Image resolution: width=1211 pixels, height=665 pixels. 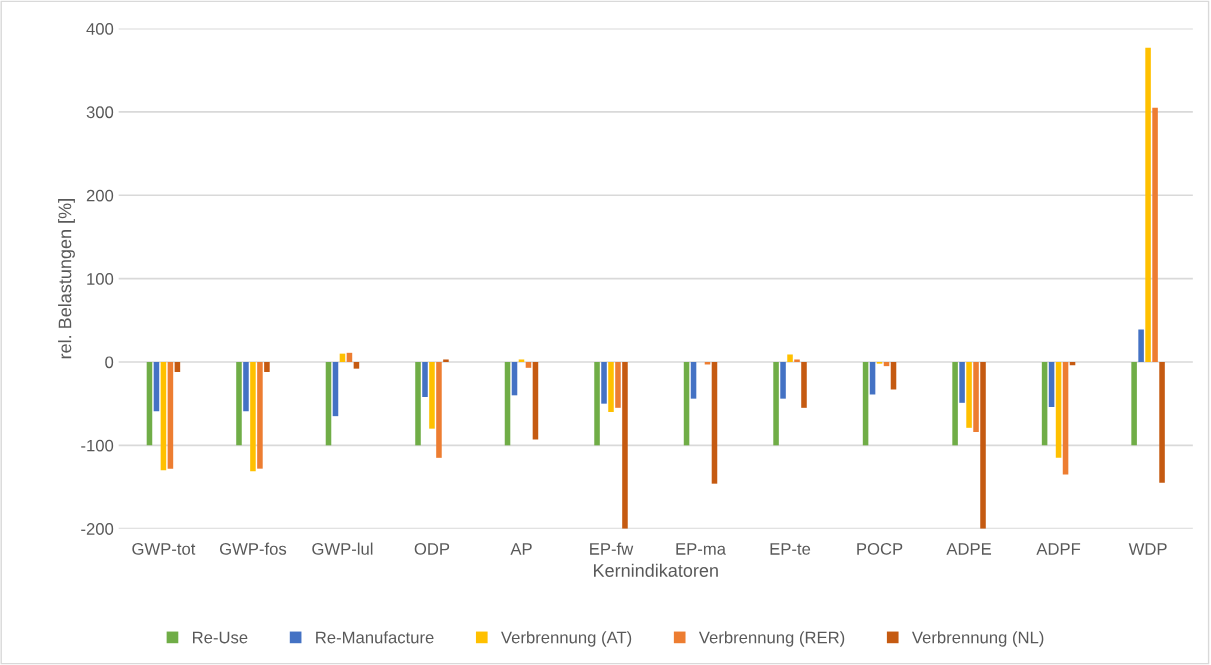 I want to click on y-tick-label: -200, so click(x=97, y=529).